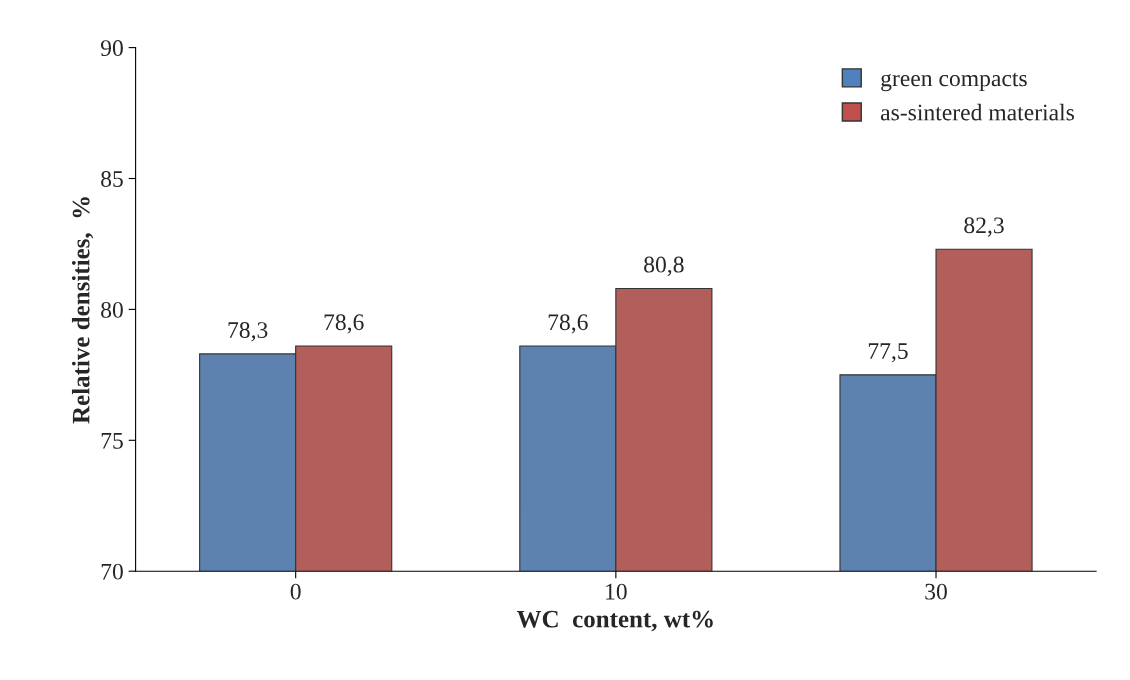 The width and height of the screenshot is (1130, 680). I want to click on data-label: 77,5, so click(888, 353).